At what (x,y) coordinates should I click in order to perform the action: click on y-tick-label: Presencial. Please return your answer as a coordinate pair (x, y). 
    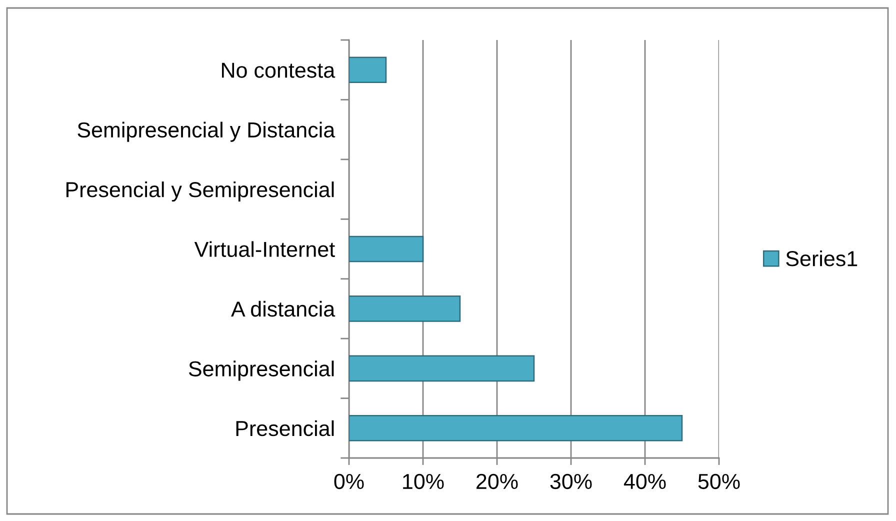
    Looking at the image, I should click on (285, 428).